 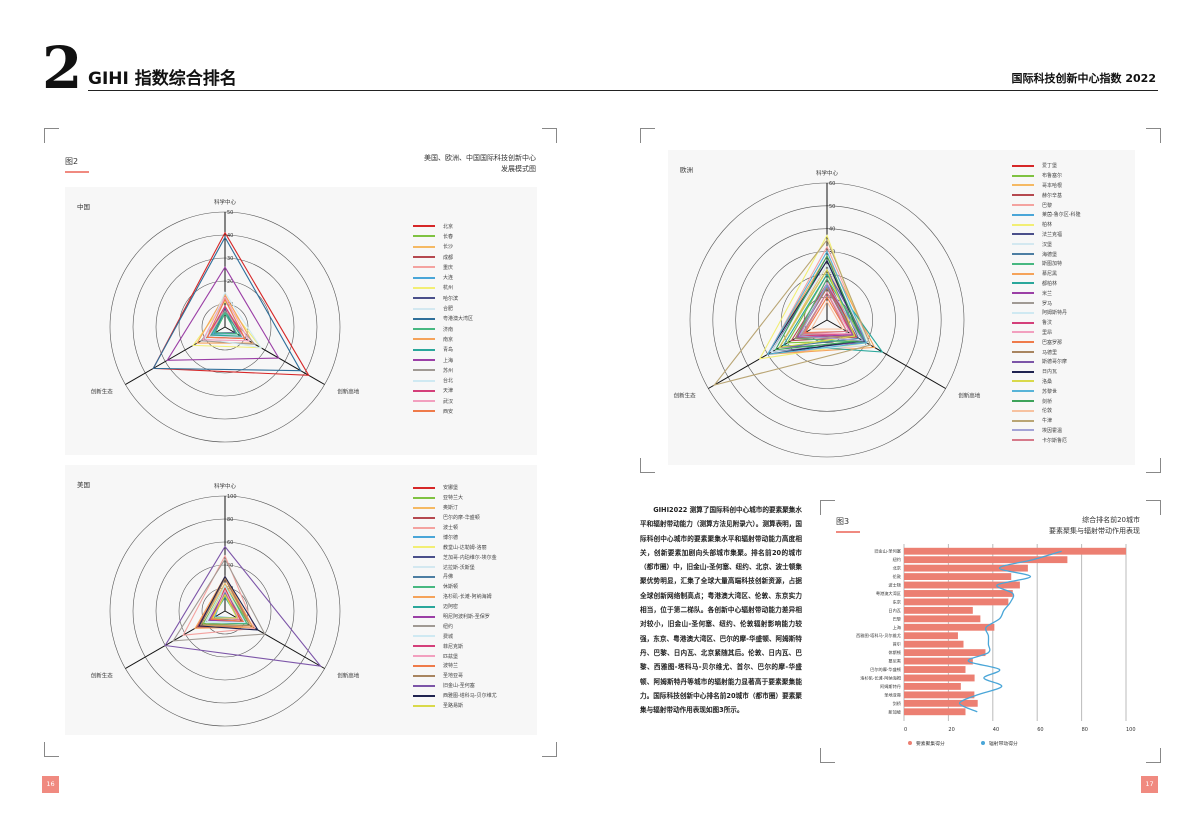 What do you see at coordinates (1046, 333) in the screenshot?
I see `legend-item: 里昂` at bounding box center [1046, 333].